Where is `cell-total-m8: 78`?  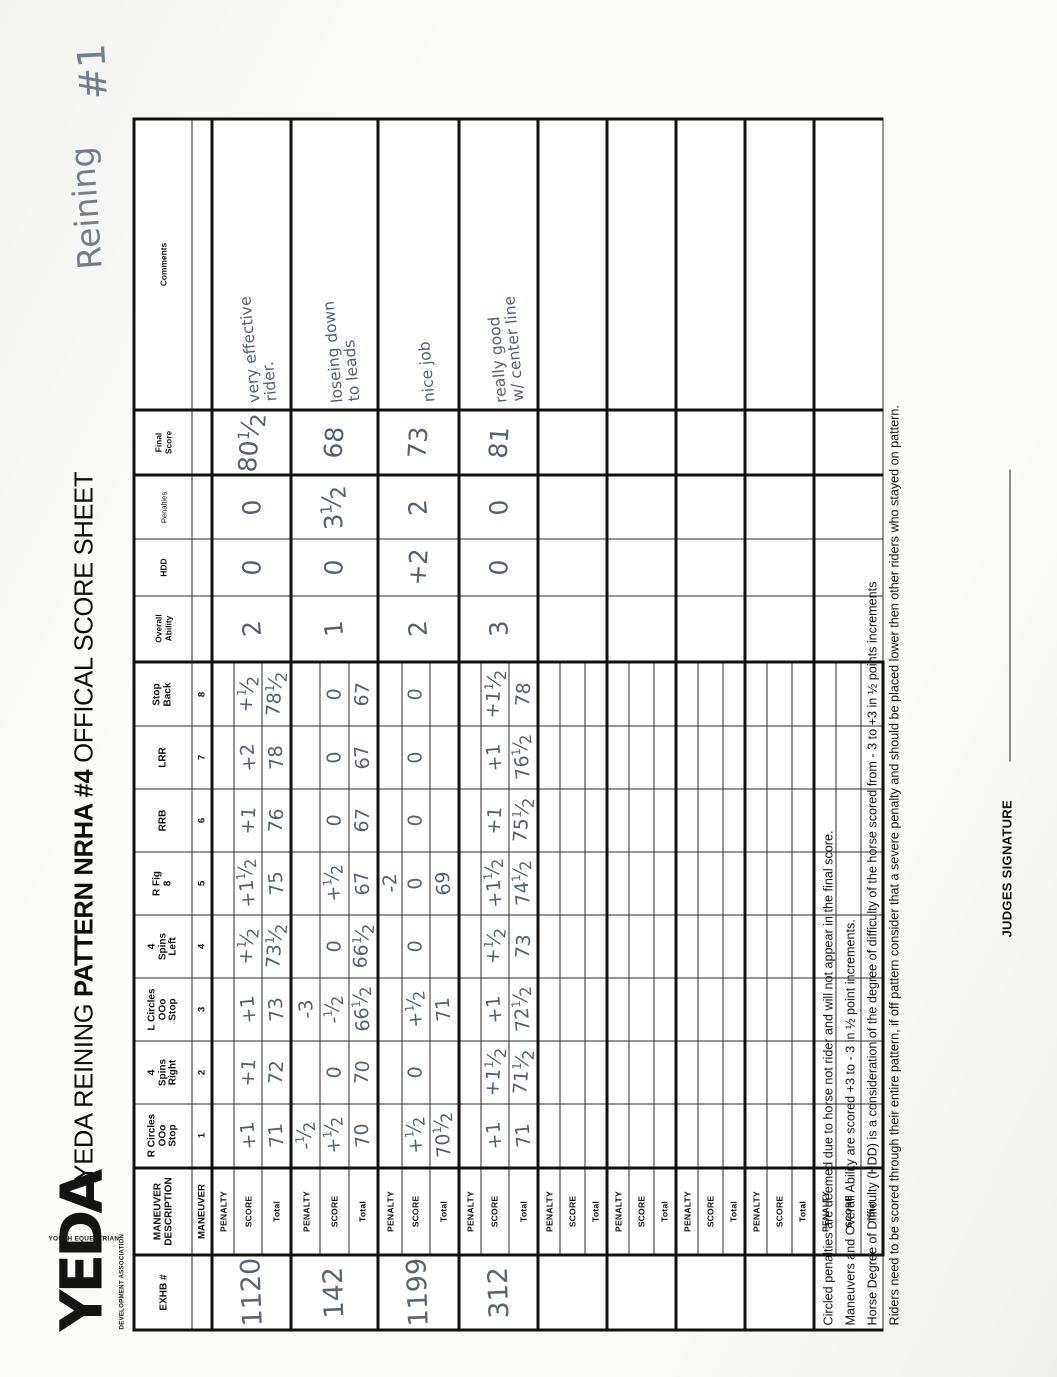 cell-total-m8: 78 is located at coordinates (523, 693).